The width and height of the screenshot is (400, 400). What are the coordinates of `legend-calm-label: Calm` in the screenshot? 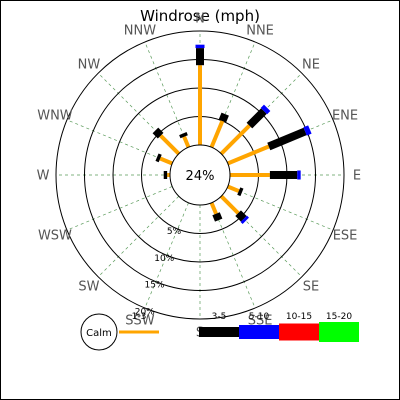 It's located at (99, 333).